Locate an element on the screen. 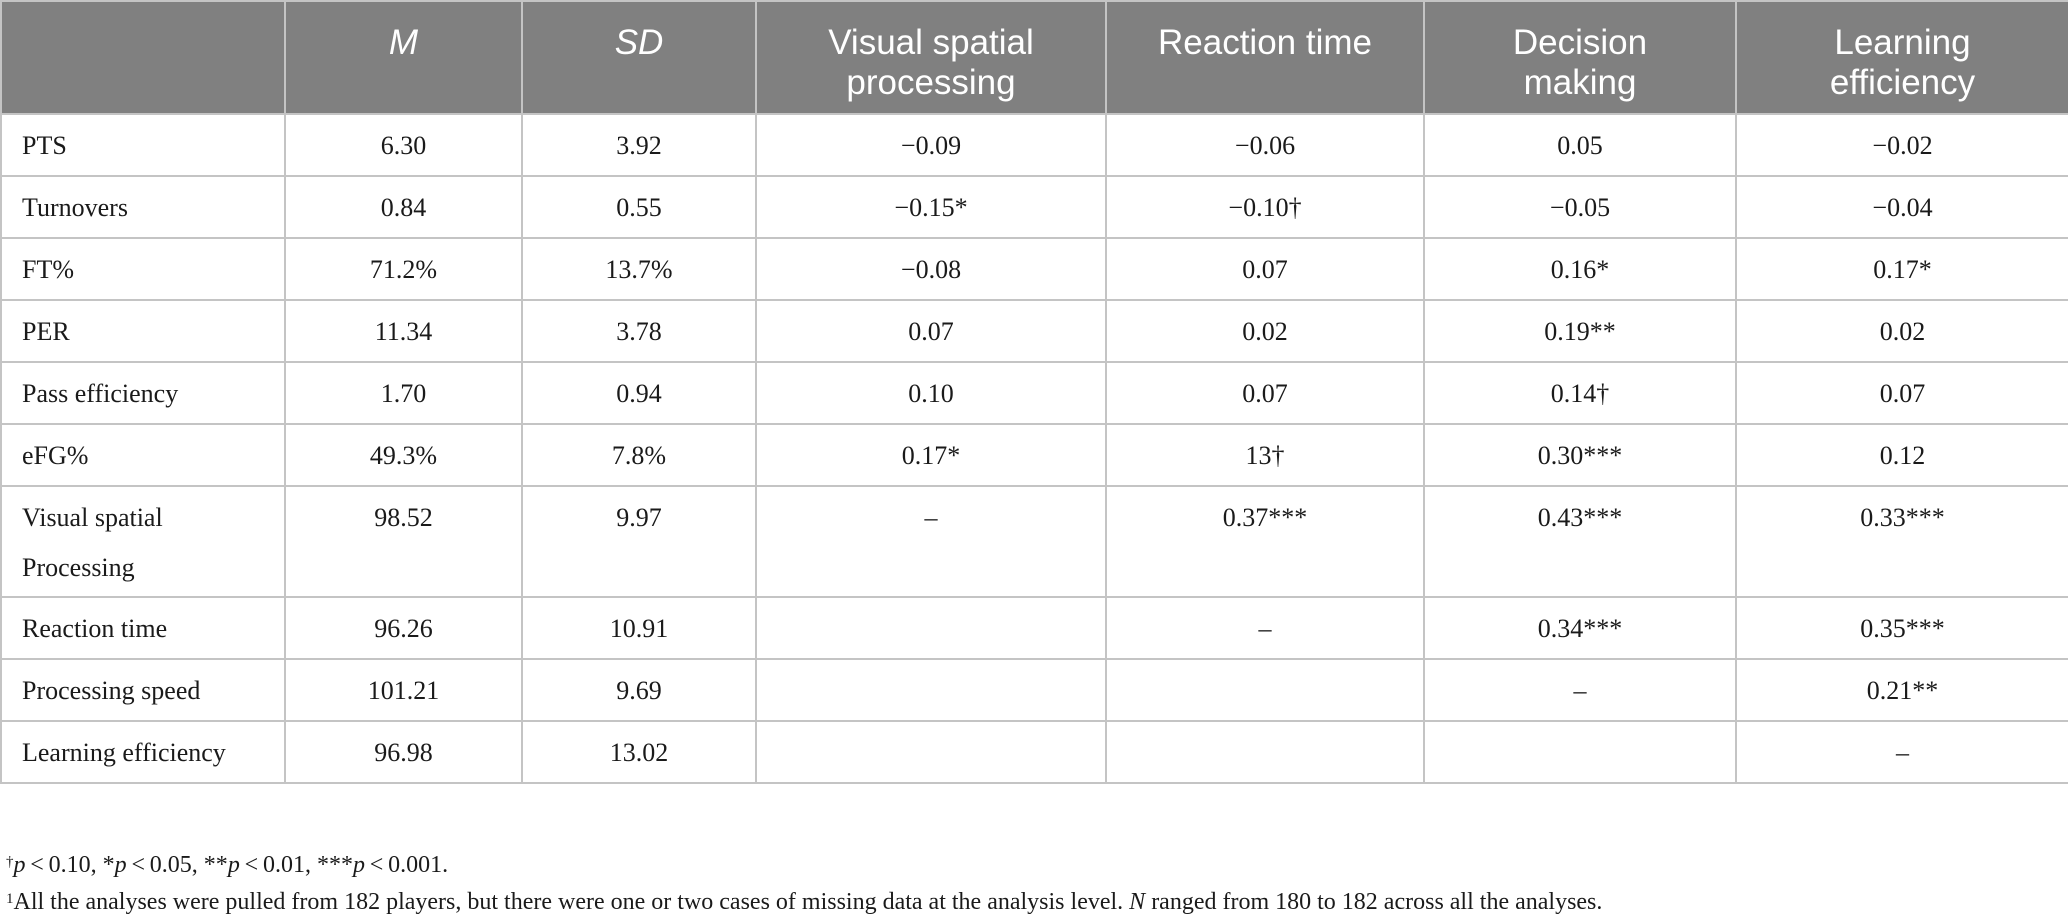 Image resolution: width=2068 pixels, height=923 pixels. header-sd: SD is located at coordinates (639, 57).